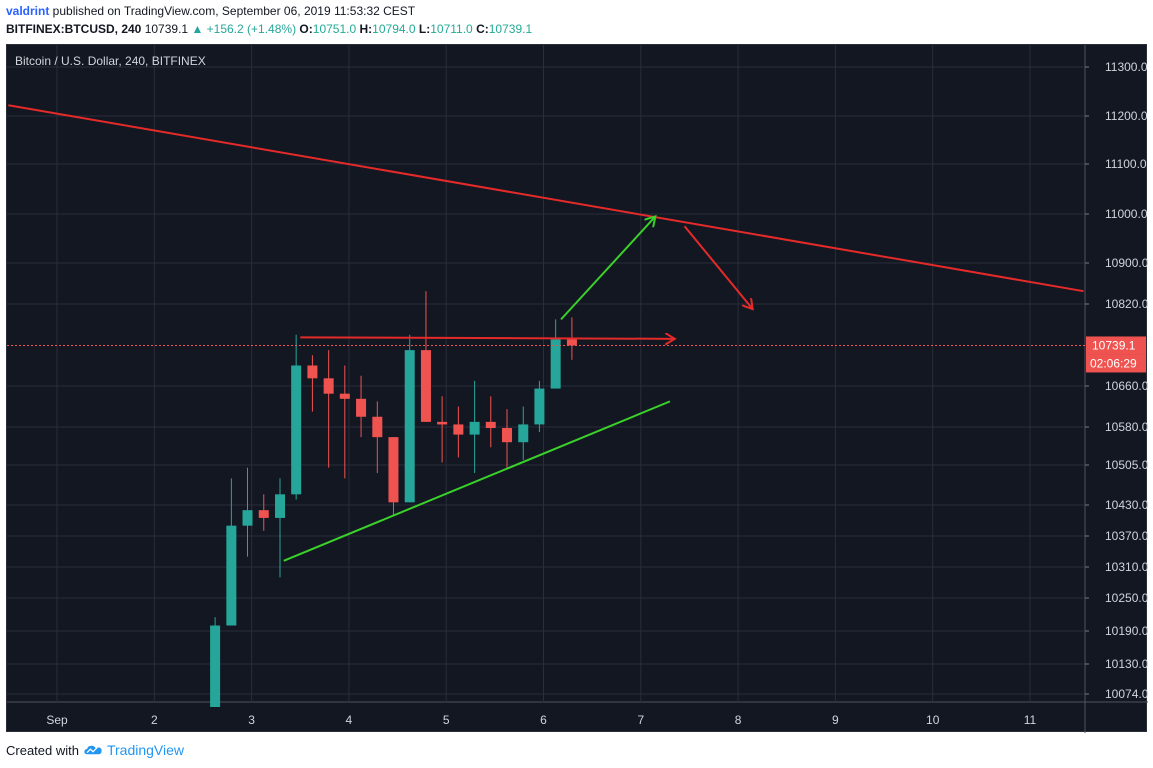 The image size is (1153, 768). Describe the element at coordinates (1126, 465) in the screenshot. I see `price-tick-label: 10505.0` at that location.